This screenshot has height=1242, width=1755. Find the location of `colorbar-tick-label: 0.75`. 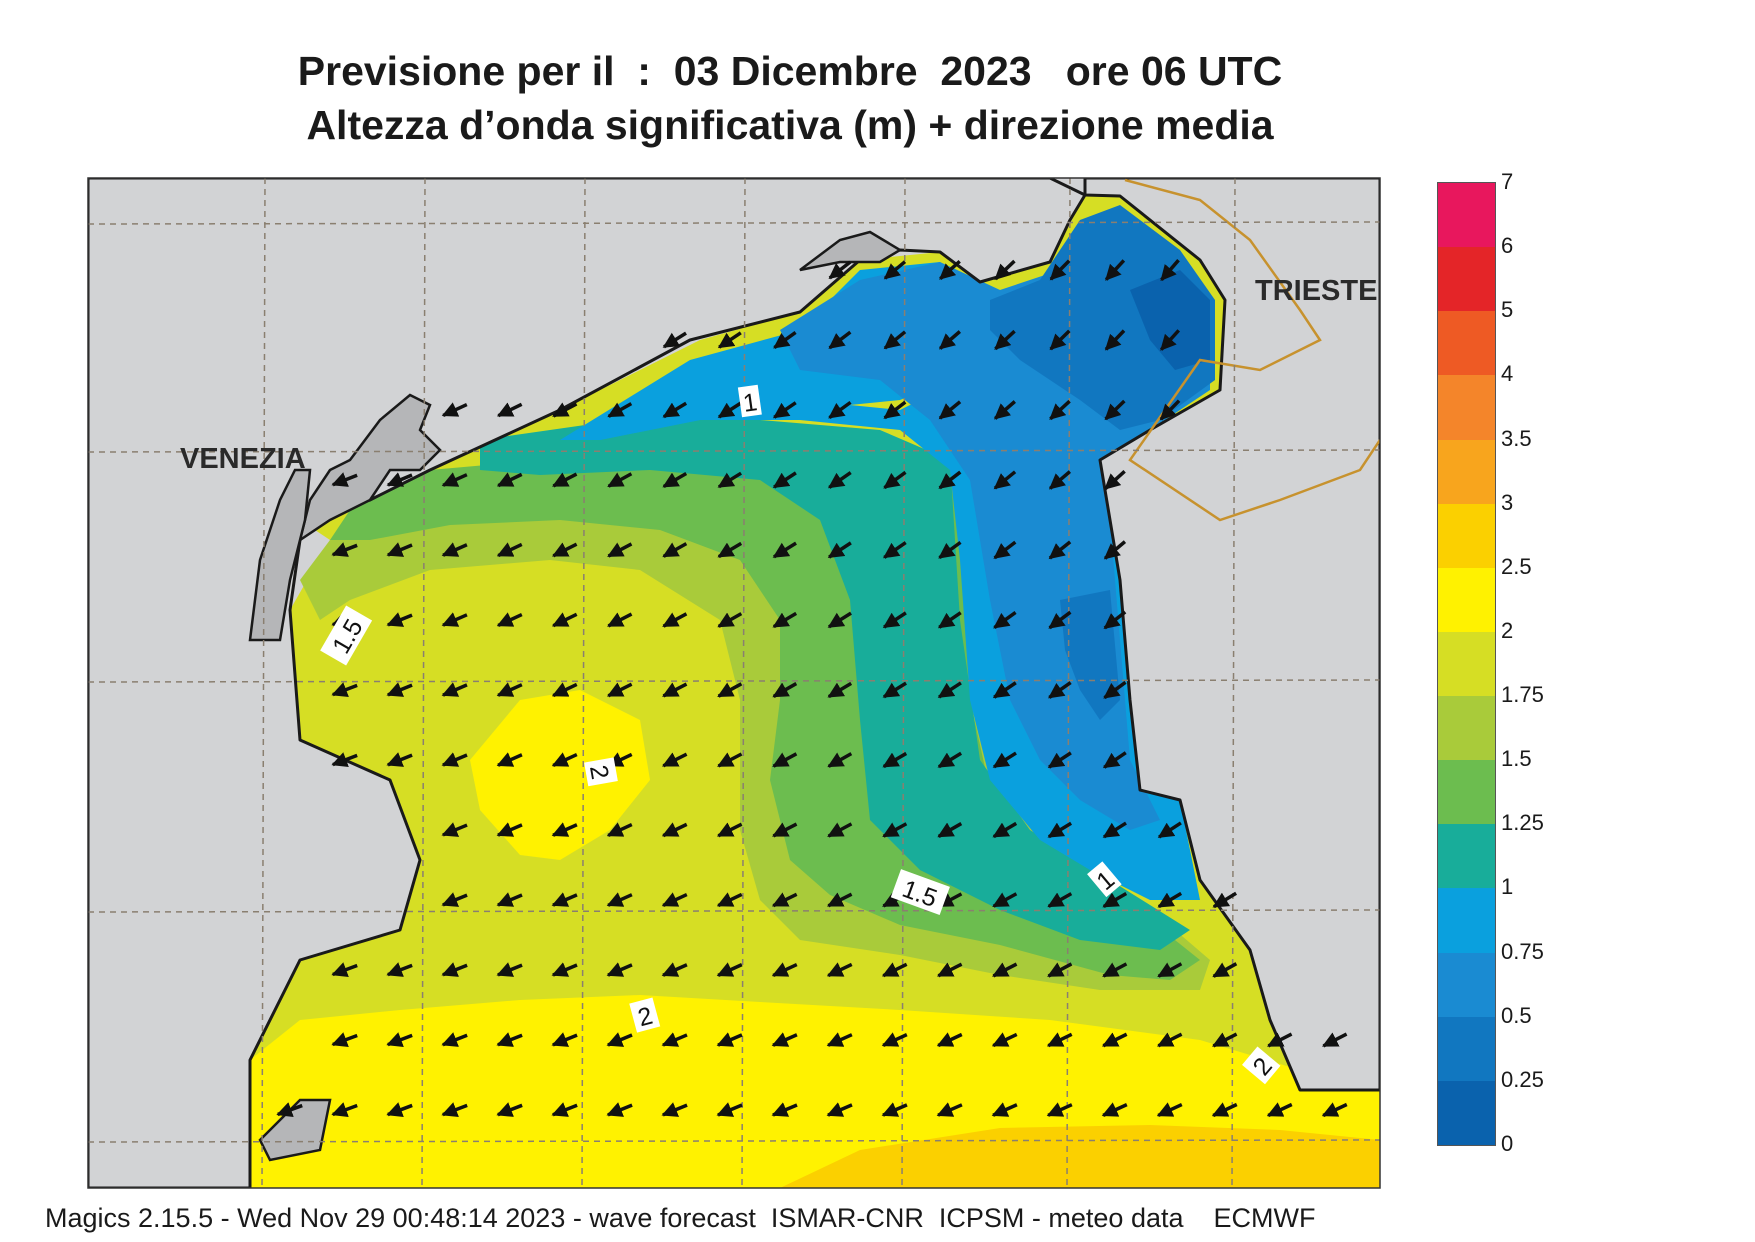

colorbar-tick-label: 0.75 is located at coordinates (1522, 951).